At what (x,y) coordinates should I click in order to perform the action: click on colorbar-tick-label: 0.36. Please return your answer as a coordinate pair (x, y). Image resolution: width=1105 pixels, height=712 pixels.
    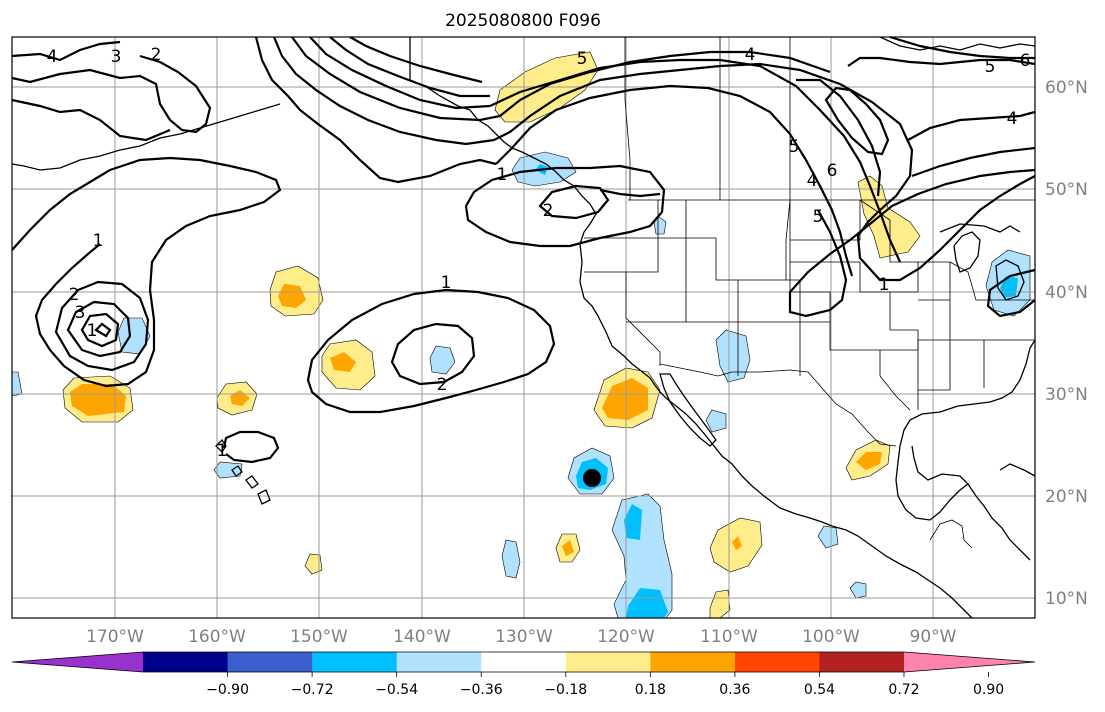
    Looking at the image, I should click on (734, 690).